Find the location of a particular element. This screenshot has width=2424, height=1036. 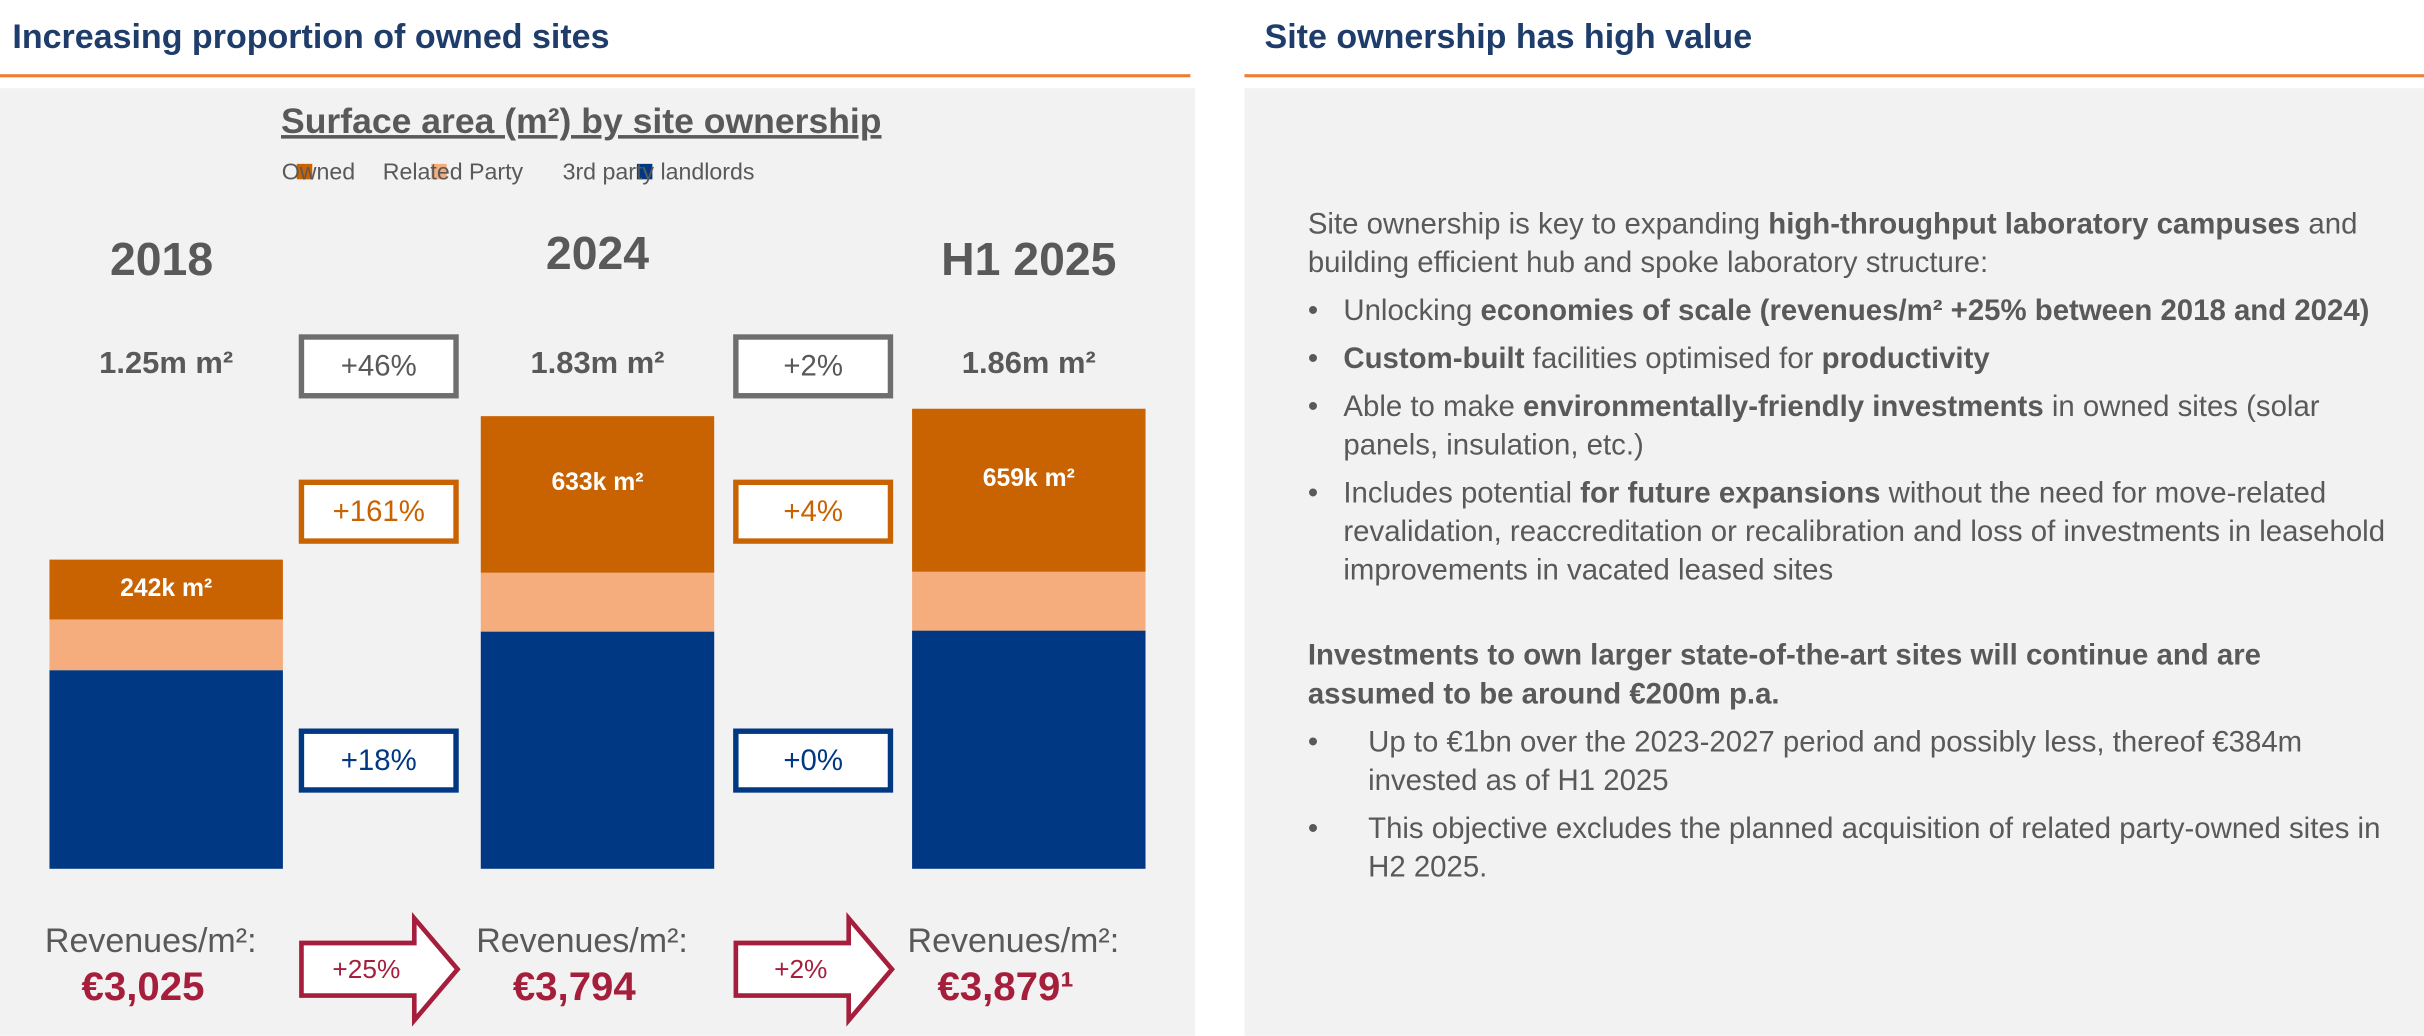

bar-value-label: 659k m² is located at coordinates (1029, 478).